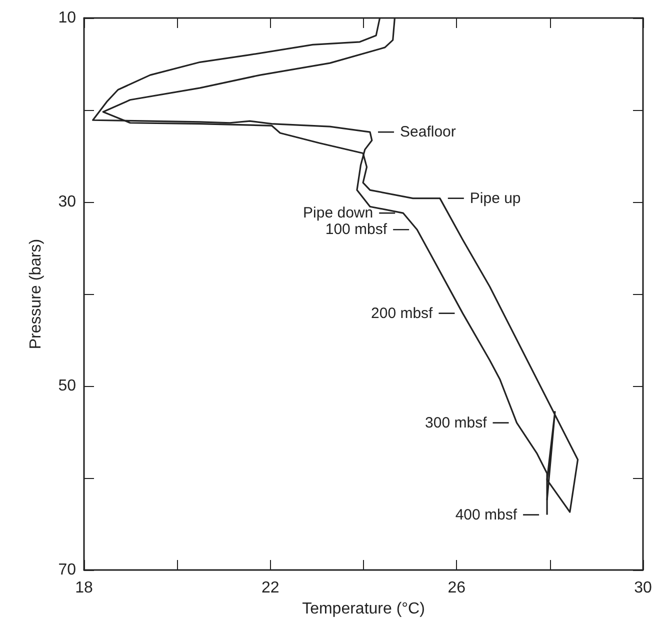 This screenshot has width=663, height=632. Describe the element at coordinates (402, 313) in the screenshot. I see `annotation: 200 mbsf` at that location.